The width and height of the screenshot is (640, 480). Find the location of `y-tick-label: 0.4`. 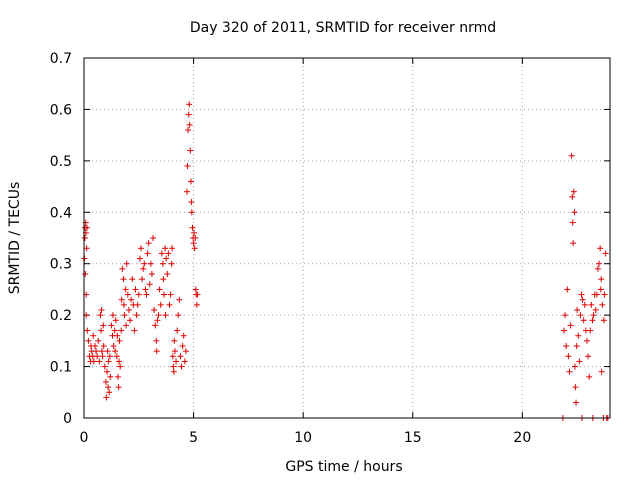

y-tick-label: 0.4 is located at coordinates (61, 213).